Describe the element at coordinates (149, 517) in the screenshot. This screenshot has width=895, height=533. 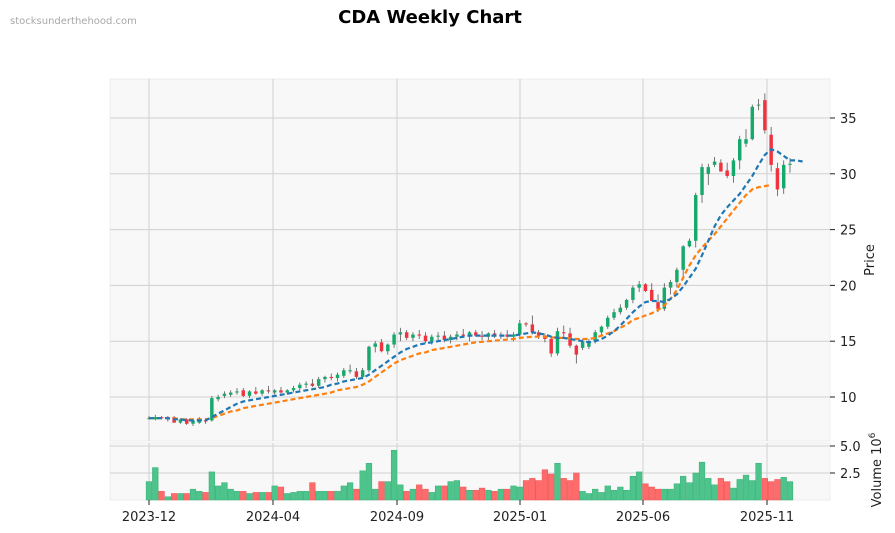
I see `x-tick-label: 2023-12` at that location.